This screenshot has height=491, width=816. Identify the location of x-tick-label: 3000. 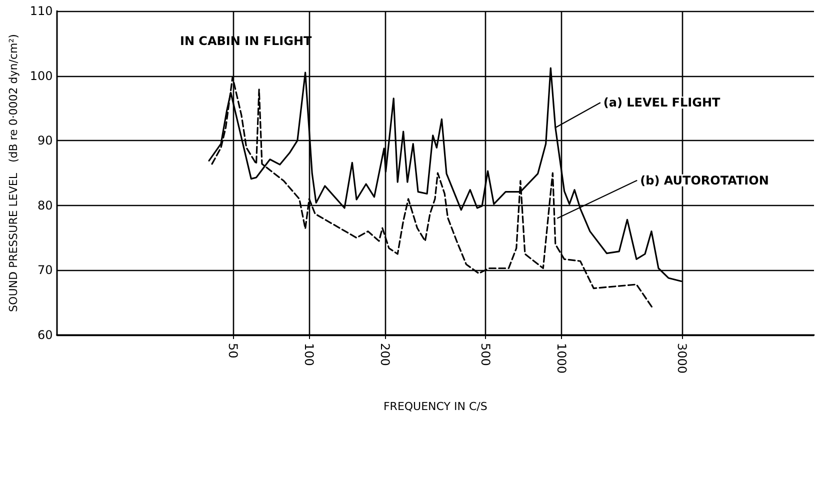
(682, 358).